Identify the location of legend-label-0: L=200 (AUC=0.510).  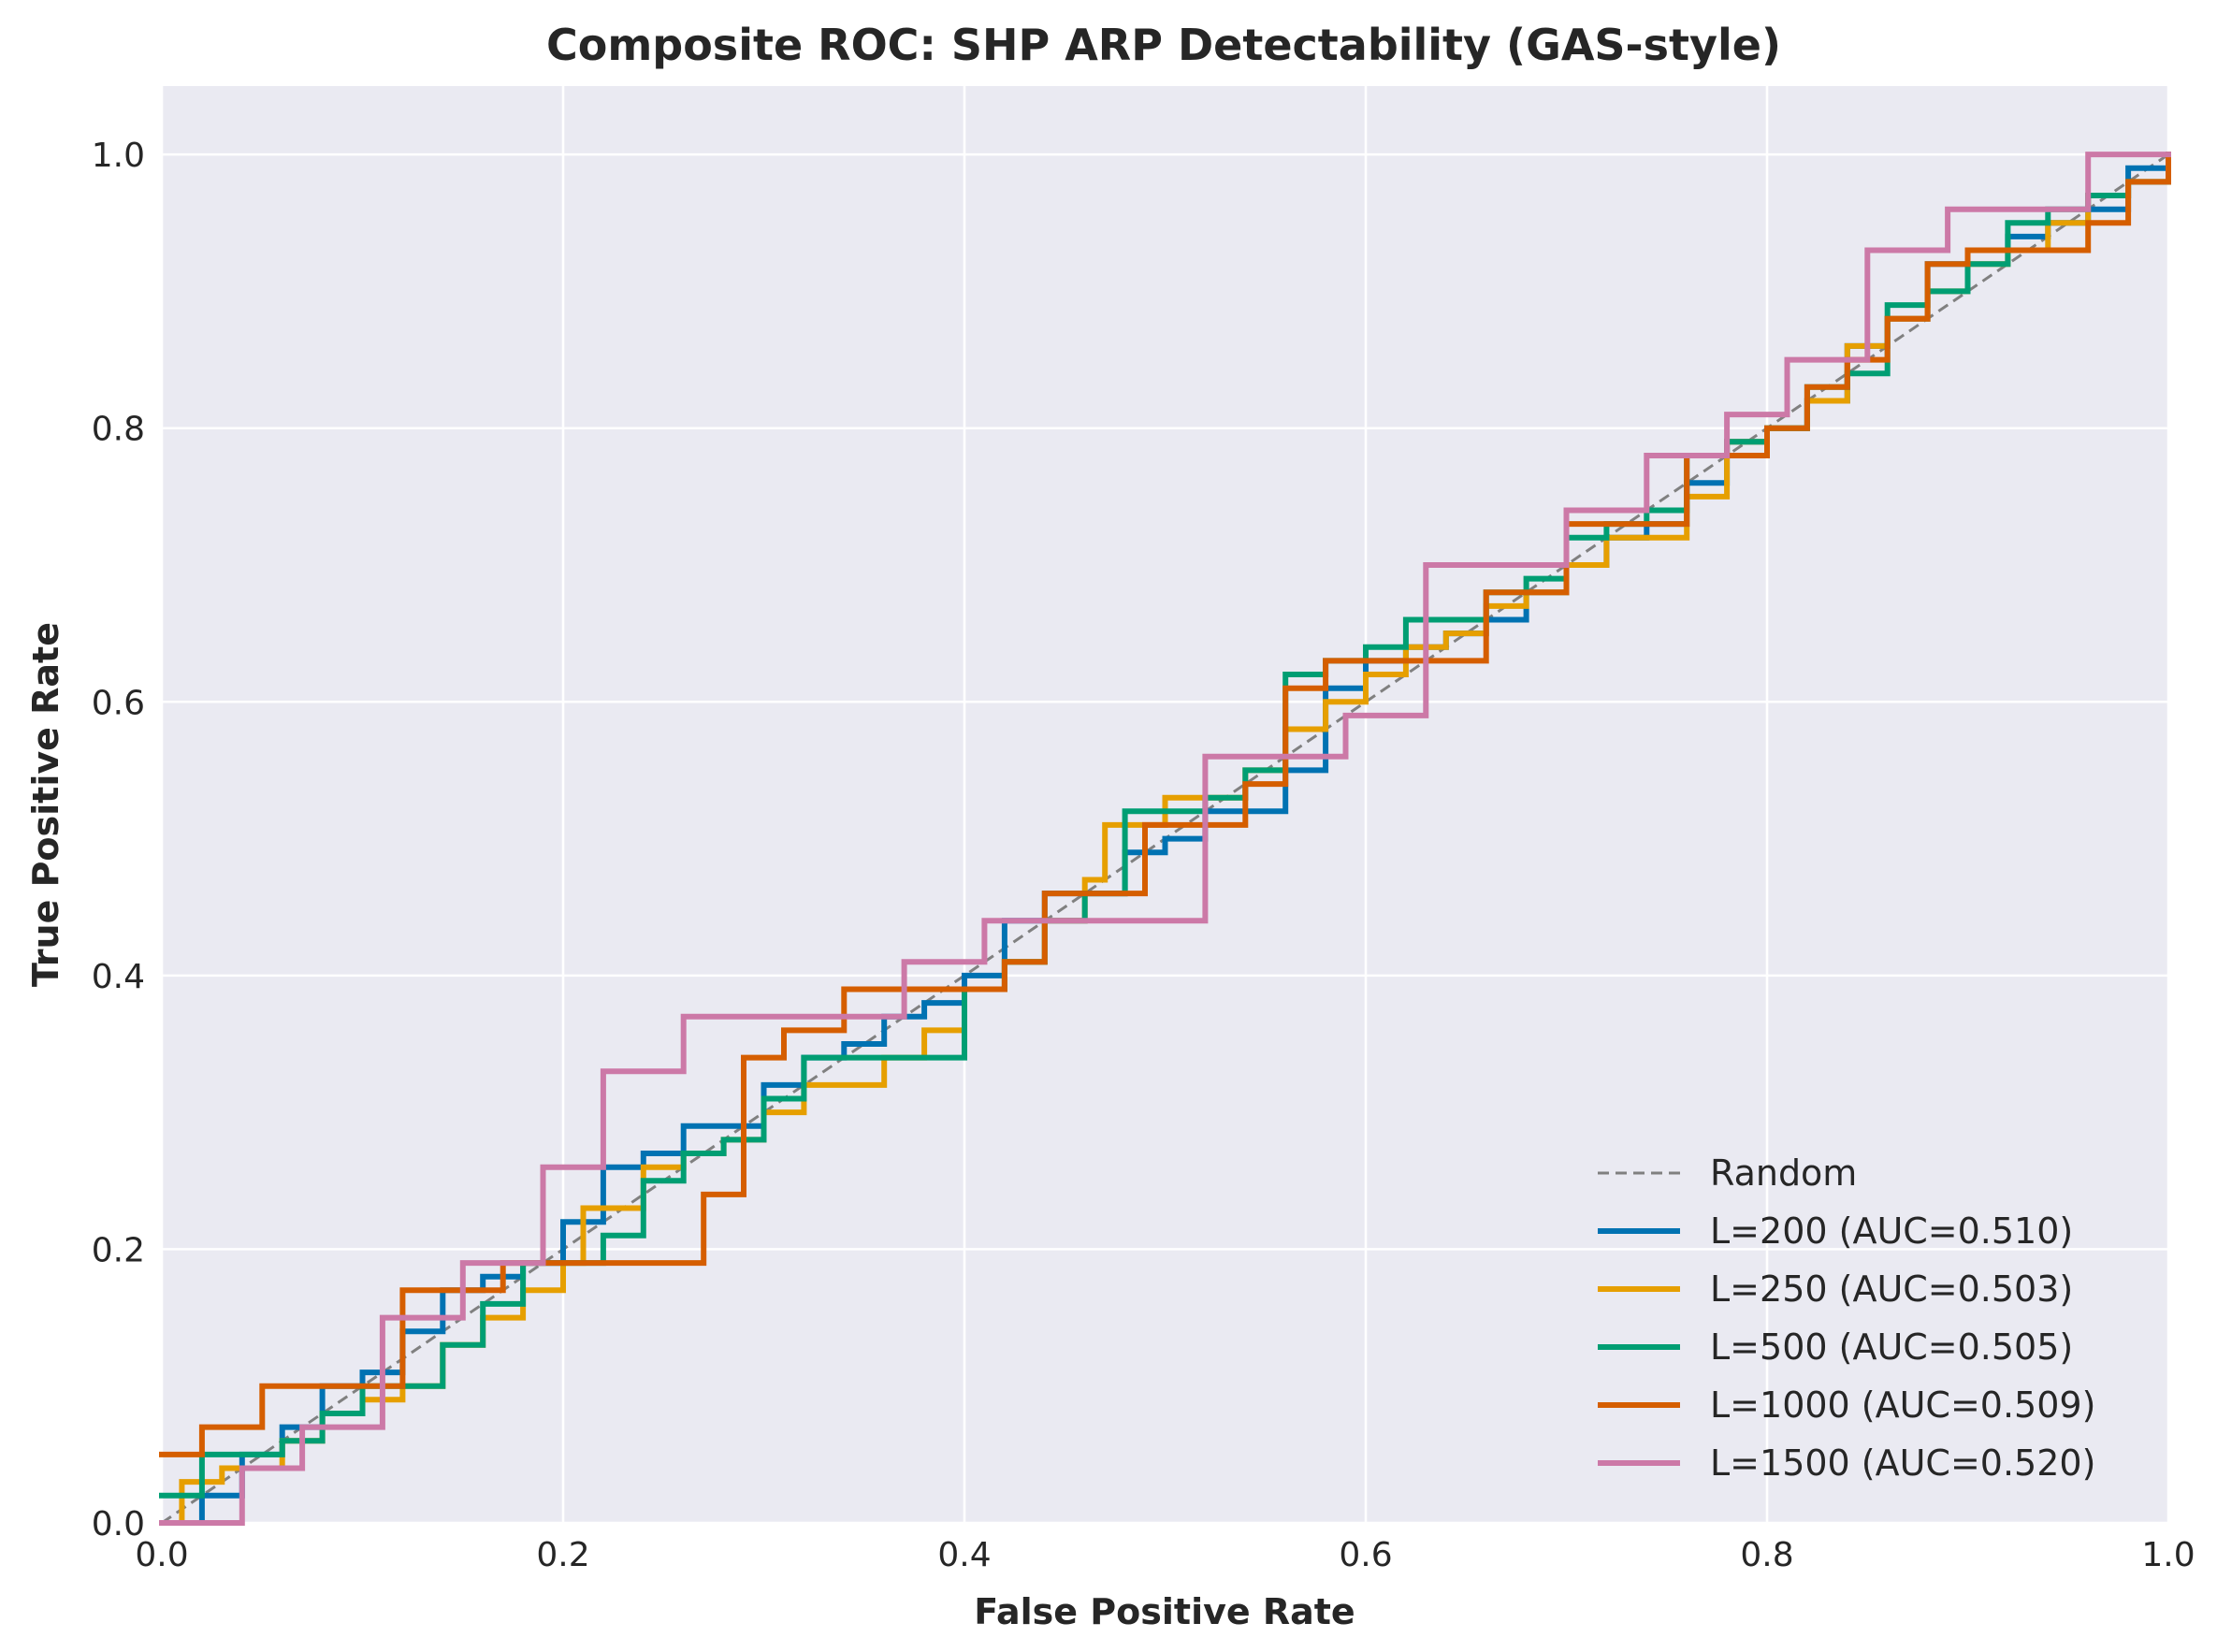
(1891, 1231).